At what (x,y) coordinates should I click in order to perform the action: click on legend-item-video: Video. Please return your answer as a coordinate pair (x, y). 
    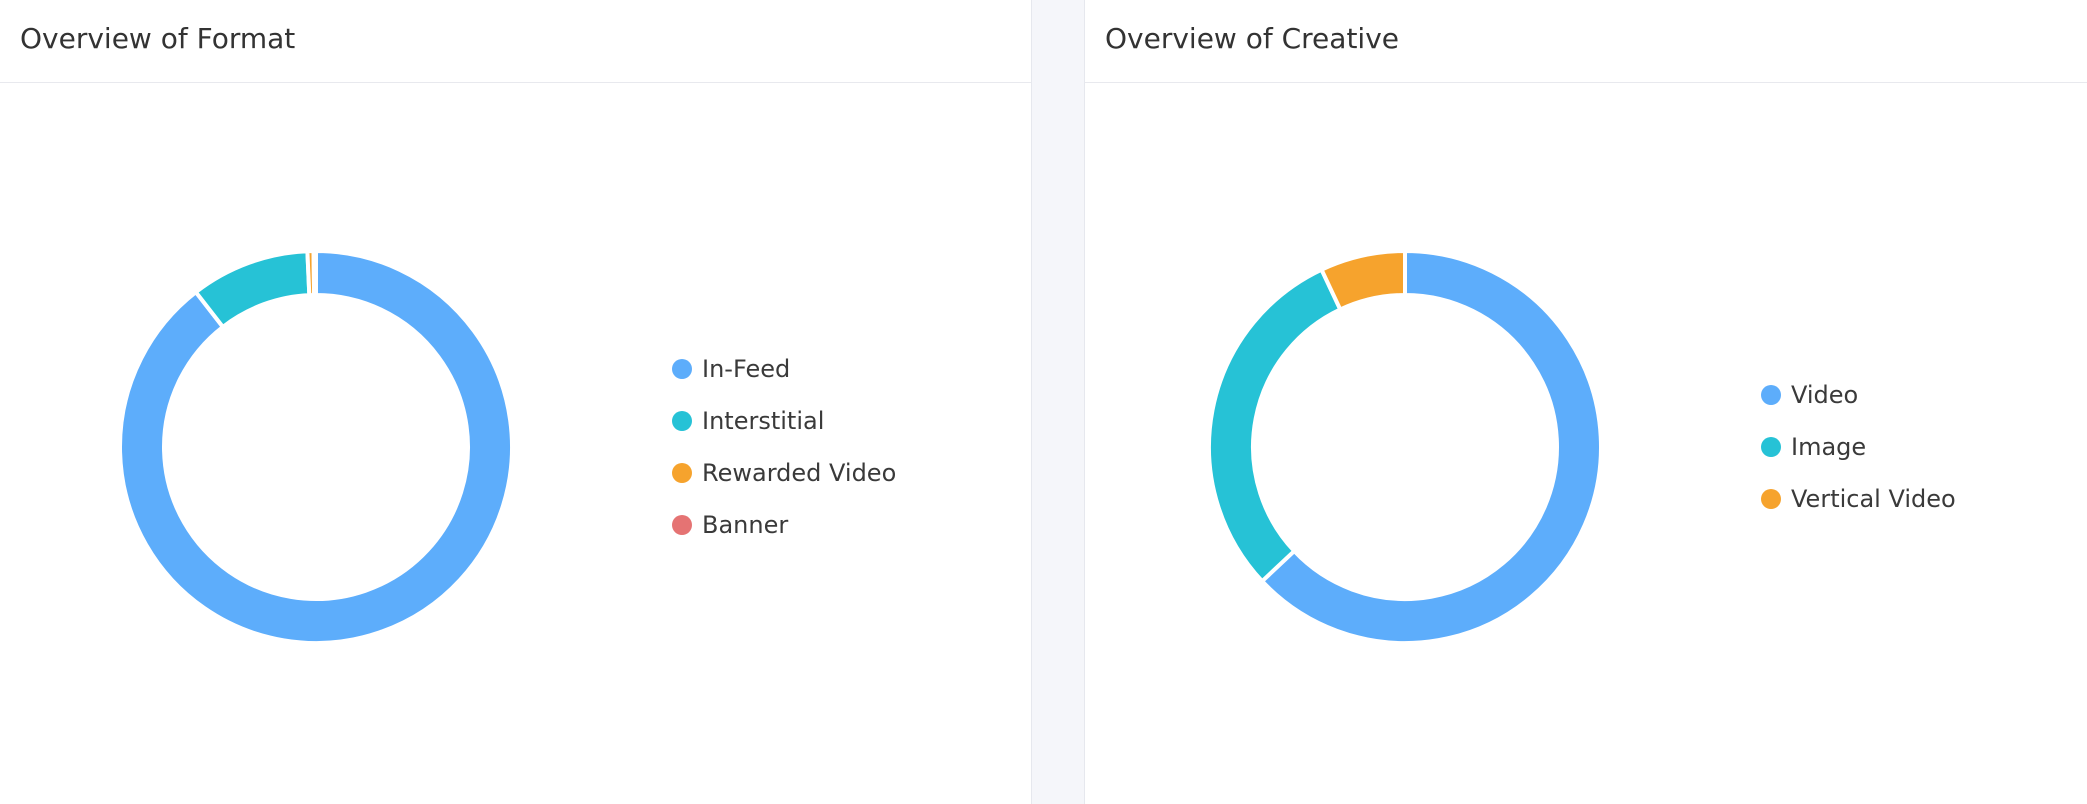
    Looking at the image, I should click on (1809, 395).